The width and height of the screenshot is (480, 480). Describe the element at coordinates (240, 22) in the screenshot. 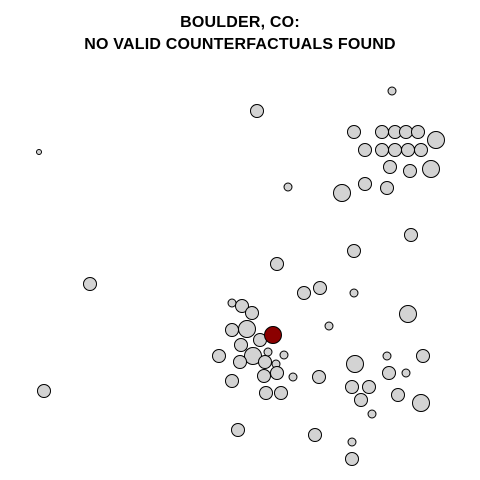

I see `chart-title: BOULDER, CO:` at that location.